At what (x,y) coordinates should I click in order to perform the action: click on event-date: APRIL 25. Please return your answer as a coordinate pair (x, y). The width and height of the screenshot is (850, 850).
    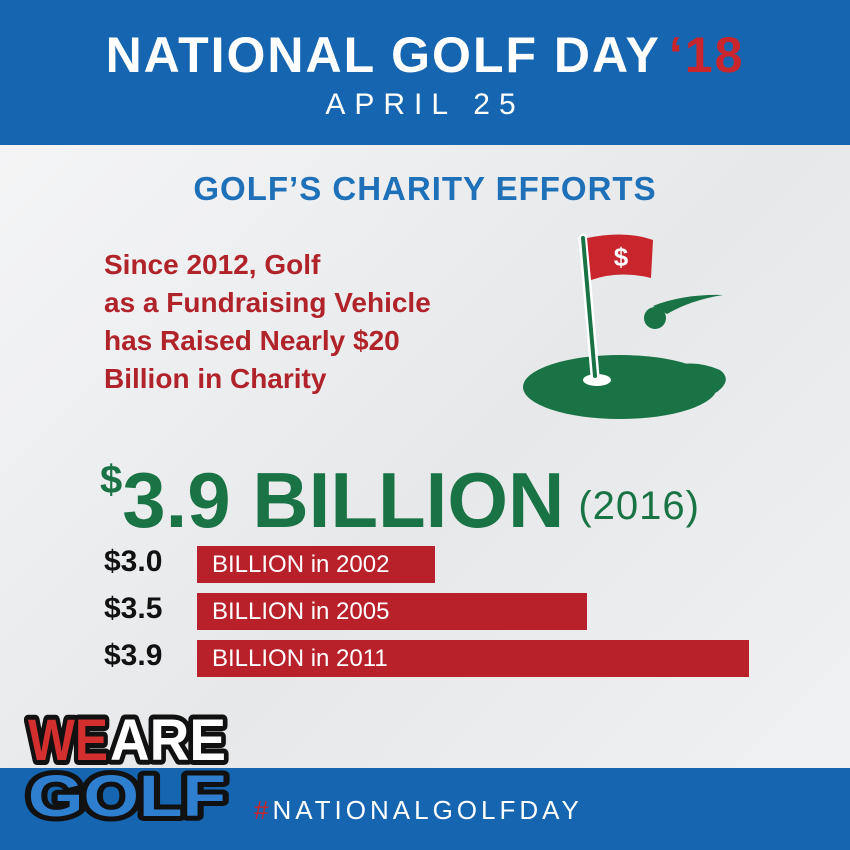
    Looking at the image, I should click on (425, 104).